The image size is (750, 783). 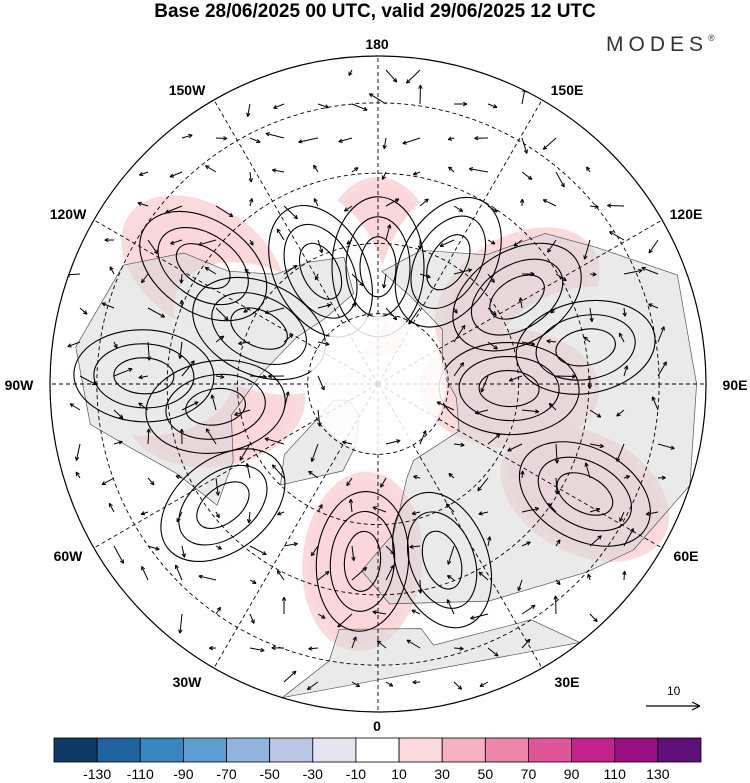 I want to click on reference-vector-arrow, so click(x=673, y=706).